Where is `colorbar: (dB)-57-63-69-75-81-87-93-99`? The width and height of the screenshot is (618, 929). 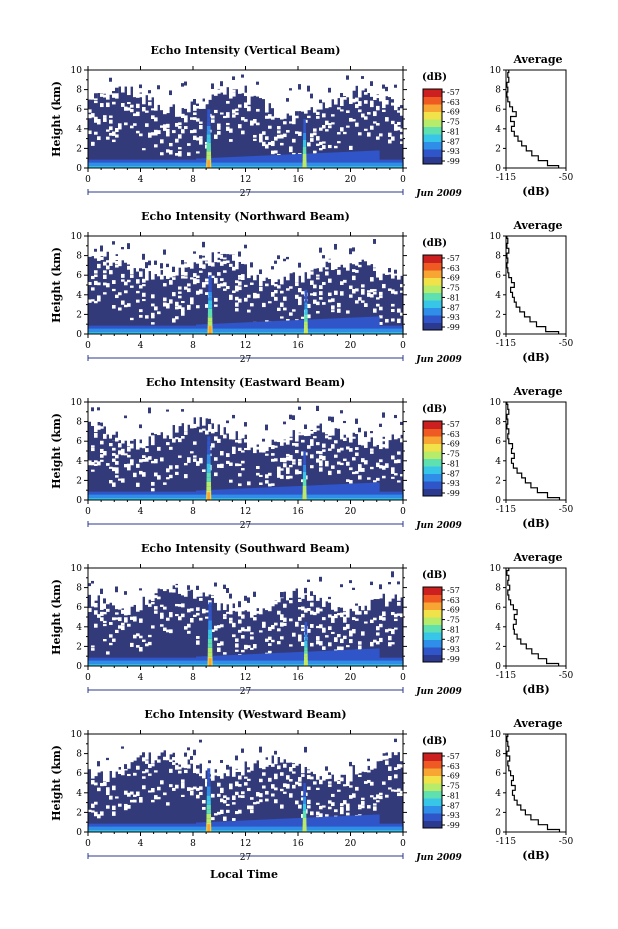
colorbar: (dB)-57-63-69-75-81-87-93-99 is located at coordinates (441, 783).